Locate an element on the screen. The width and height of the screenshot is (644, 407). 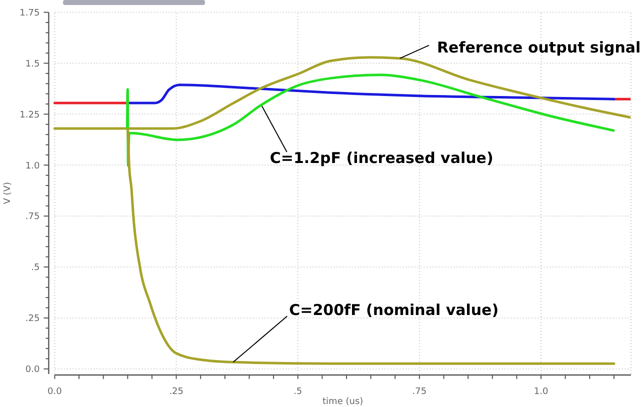
annotation: C=1.2pF (increased value) is located at coordinates (382, 158).